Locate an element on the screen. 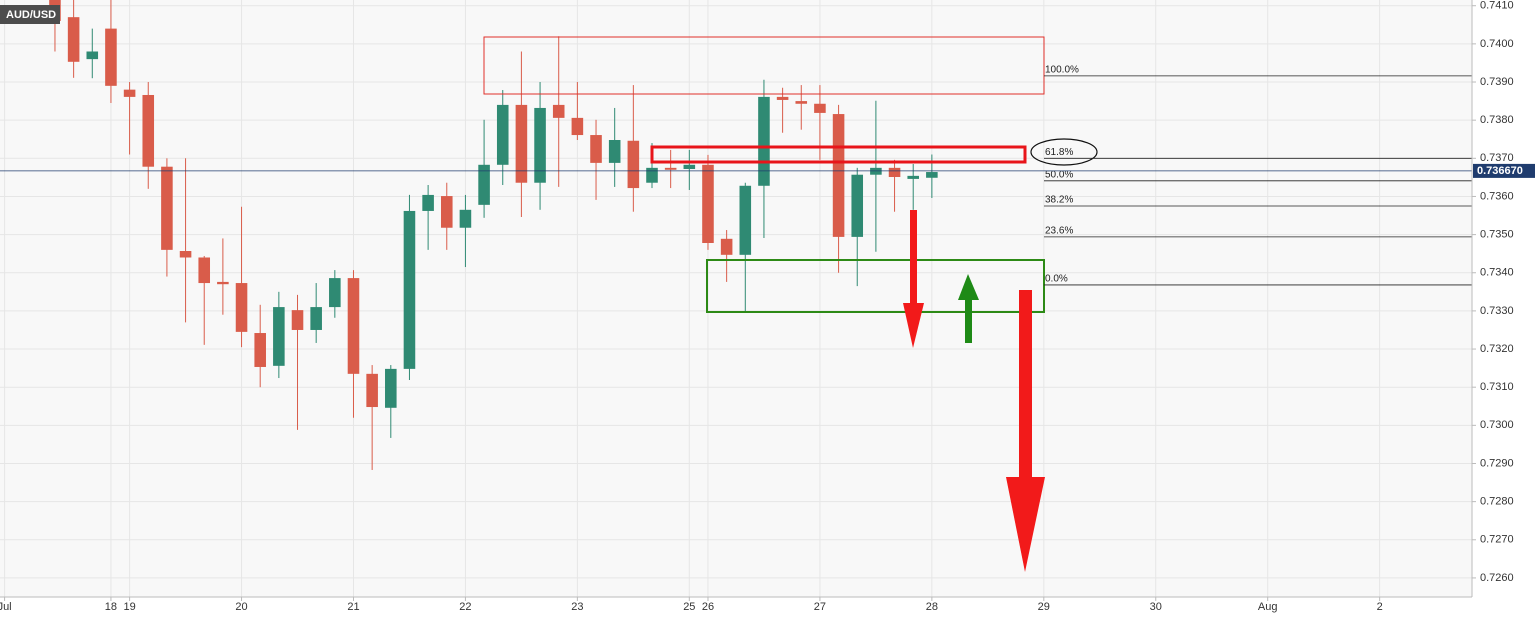 The image size is (1536, 618). y-tick-label: 0.7340 is located at coordinates (1497, 273).